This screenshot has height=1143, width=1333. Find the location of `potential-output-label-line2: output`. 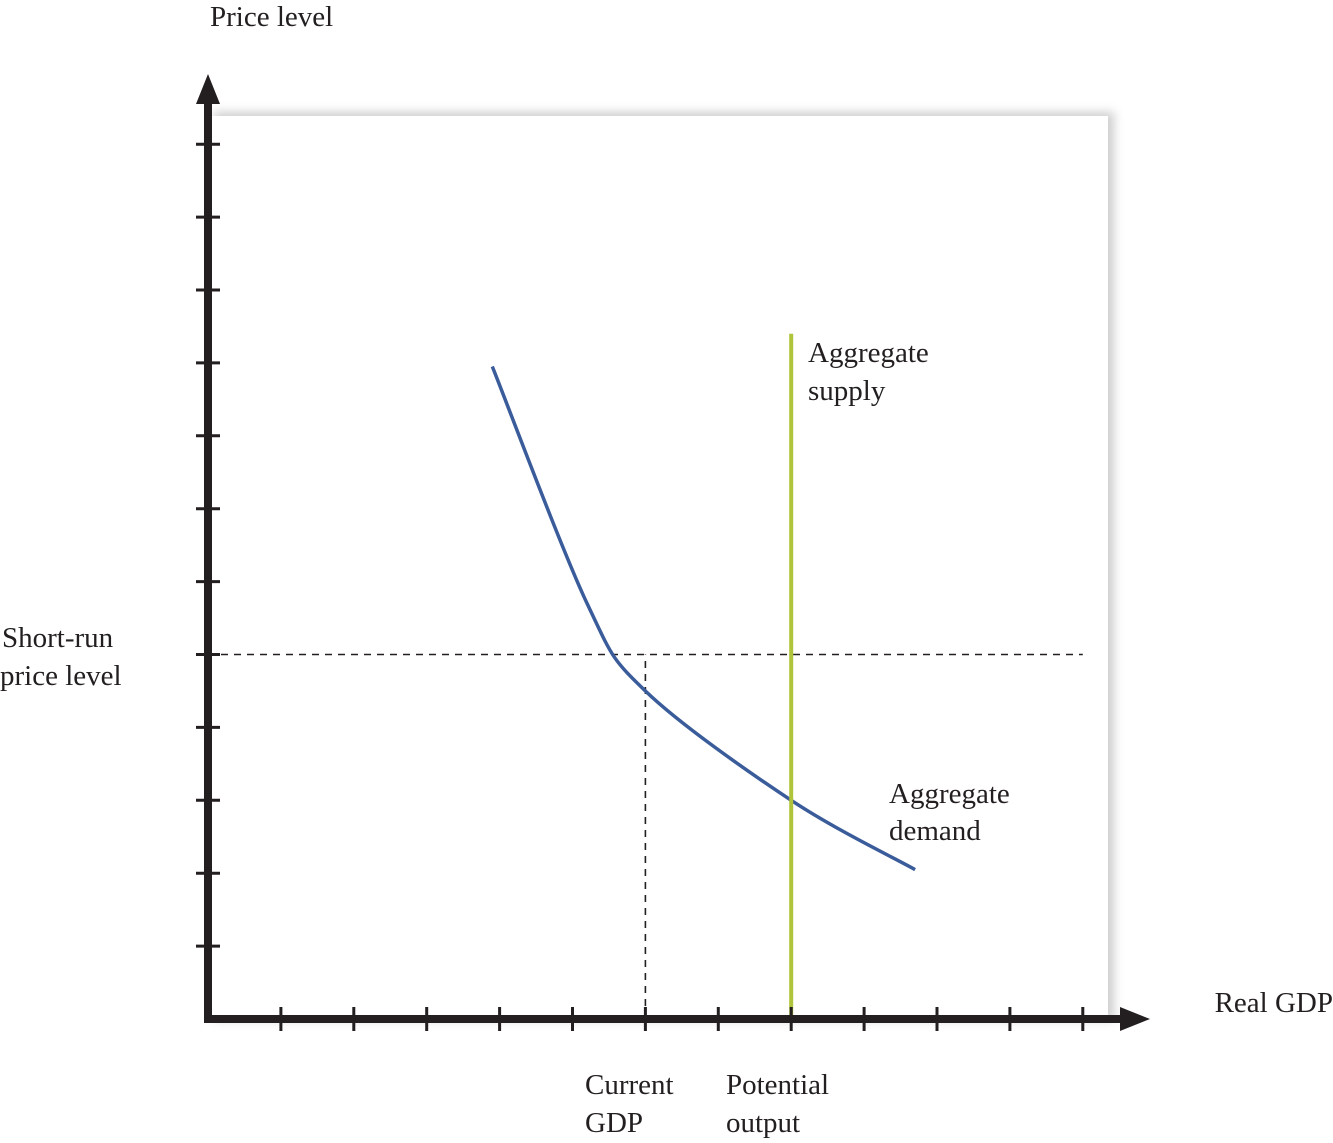

potential-output-label-line2: output is located at coordinates (763, 1123).